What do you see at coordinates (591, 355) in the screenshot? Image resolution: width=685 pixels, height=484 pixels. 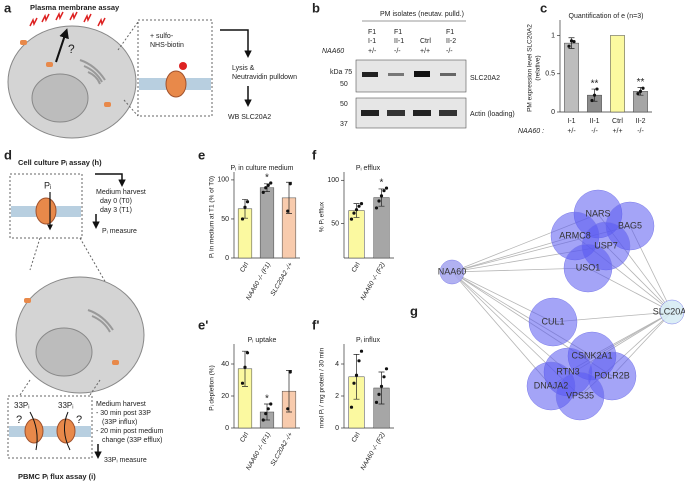 I see `node-label: CSNK2A1` at bounding box center [591, 355].